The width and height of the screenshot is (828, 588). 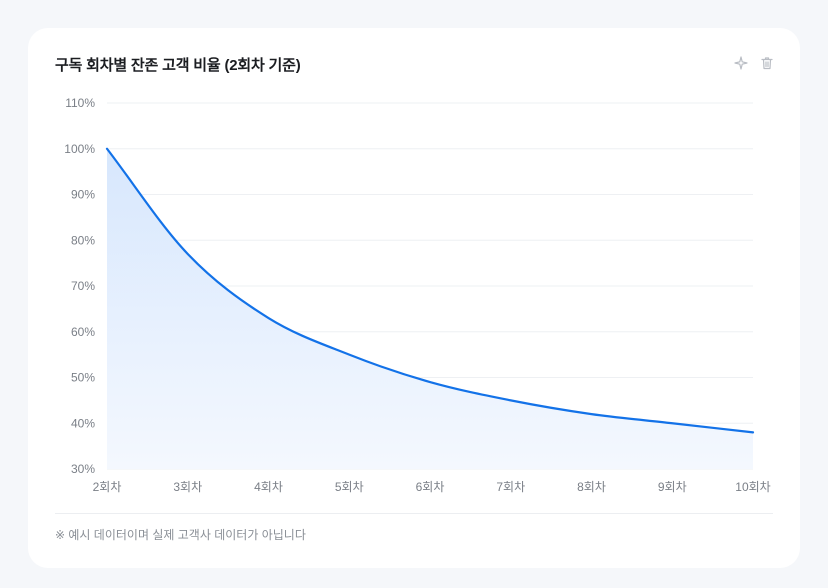 I want to click on x-axis: 2회차 3회차 4회차 5회차 6회차 7회차 8회차 9회차 10회차, so click(x=432, y=487).